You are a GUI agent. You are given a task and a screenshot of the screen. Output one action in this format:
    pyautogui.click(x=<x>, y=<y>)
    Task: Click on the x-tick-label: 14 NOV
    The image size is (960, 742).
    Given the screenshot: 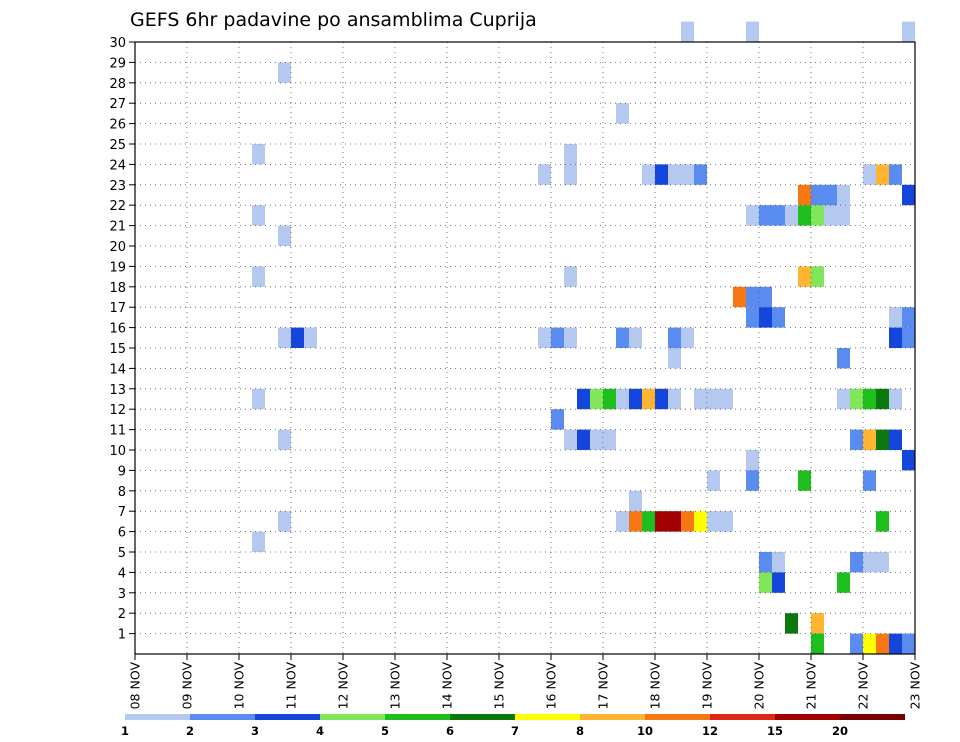 What is the action you would take?
    pyautogui.click(x=447, y=686)
    